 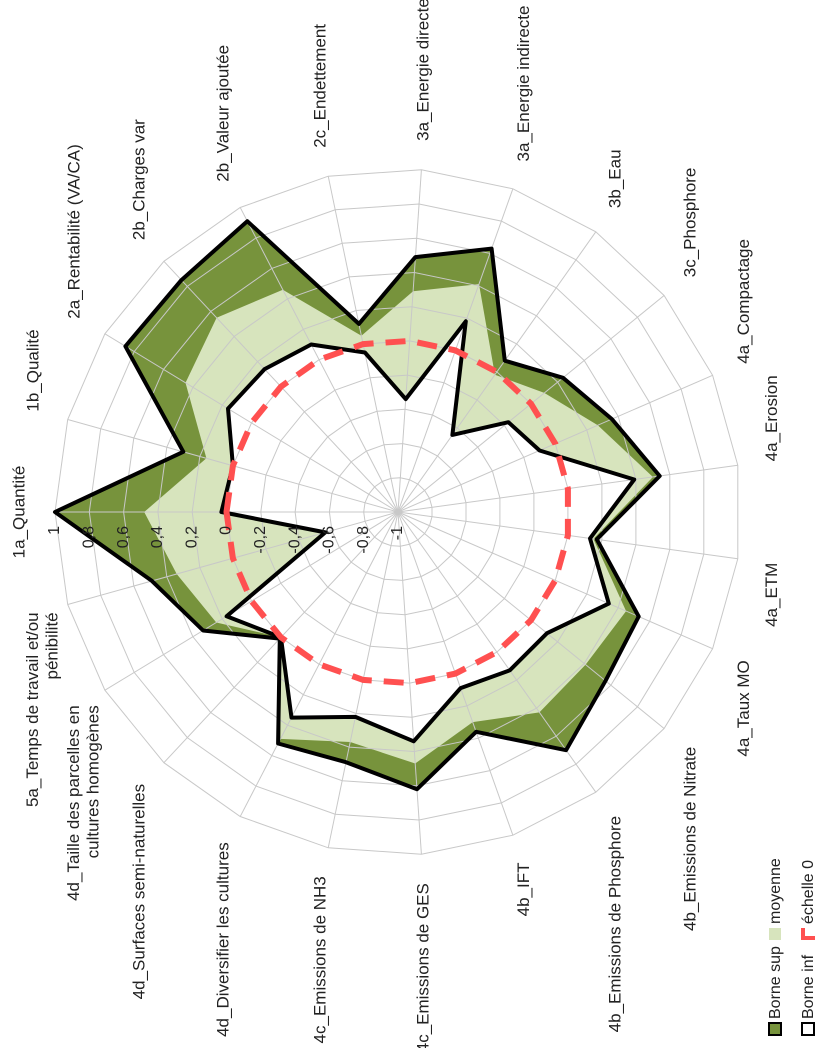 I want to click on y-tick-label: -0,4, so click(x=294, y=540).